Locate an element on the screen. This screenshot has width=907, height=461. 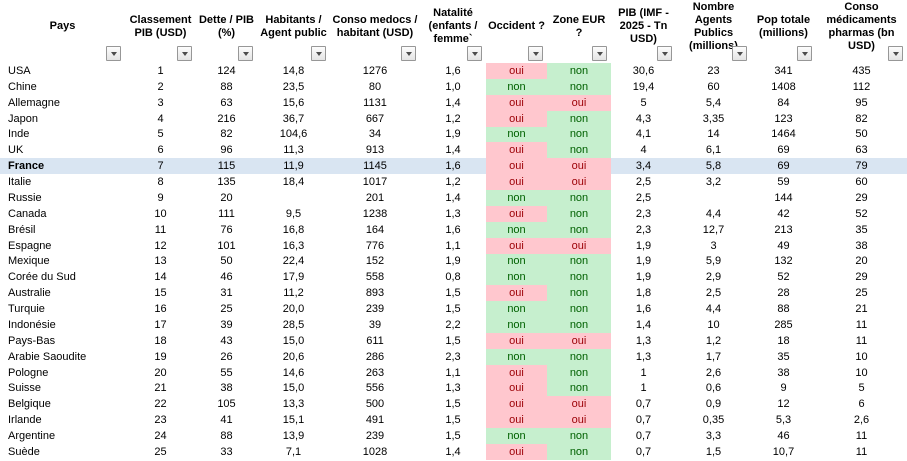
cell-dette: 76 is located at coordinates (226, 229).